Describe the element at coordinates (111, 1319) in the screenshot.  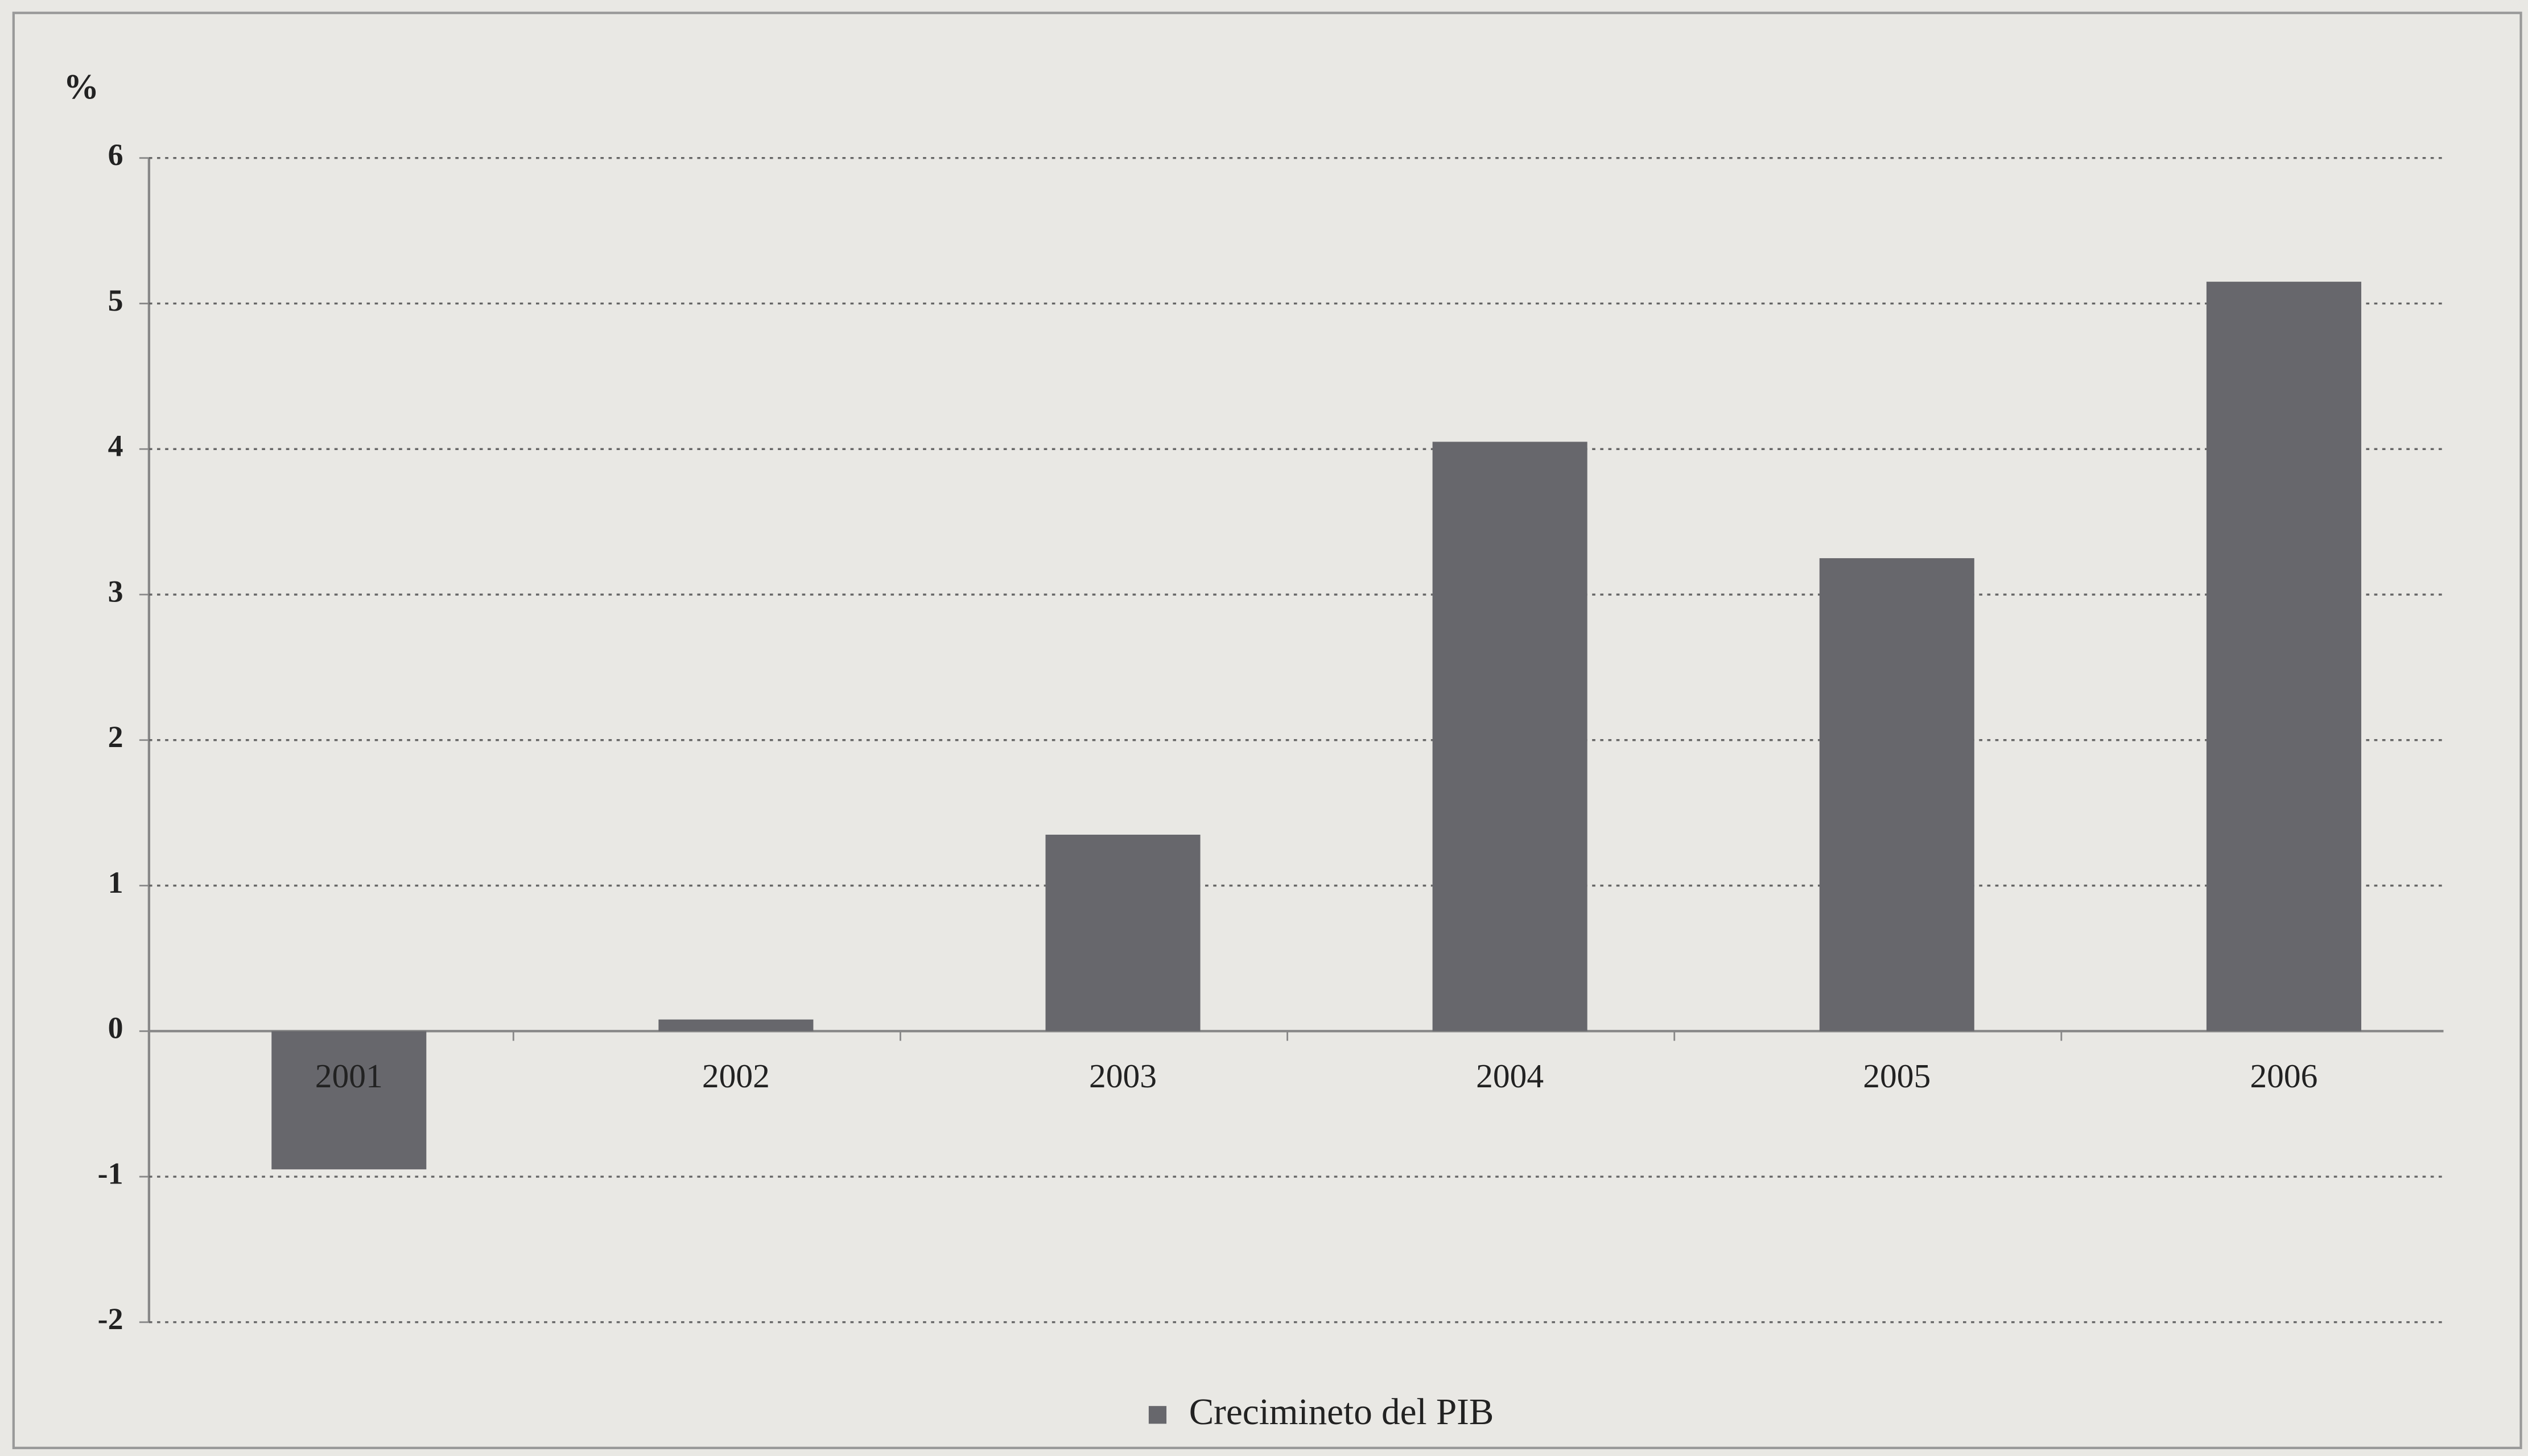
I see `y-tick-label: -2` at that location.